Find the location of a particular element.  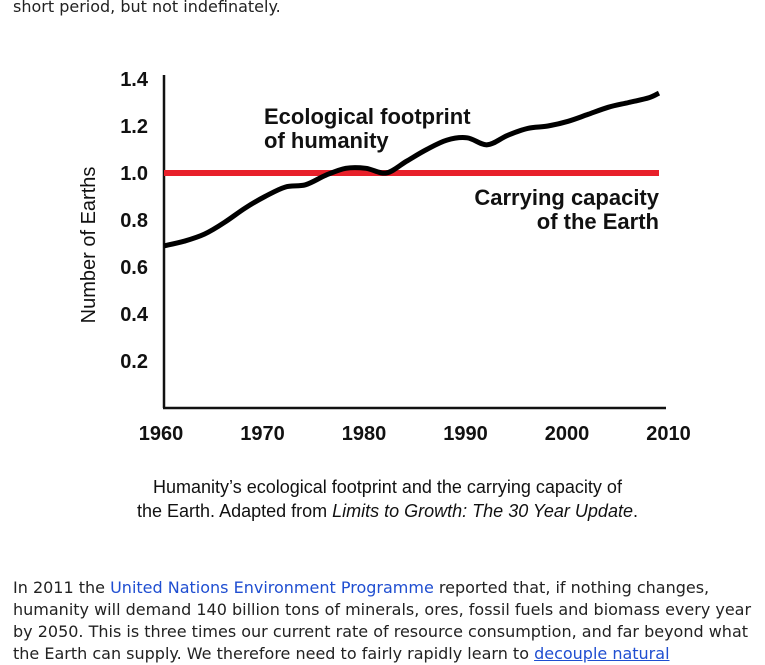

y-tick-labels: 1.4 1.2 1.0 0.8 0.6 0.4 0.2 is located at coordinates (134, 221).